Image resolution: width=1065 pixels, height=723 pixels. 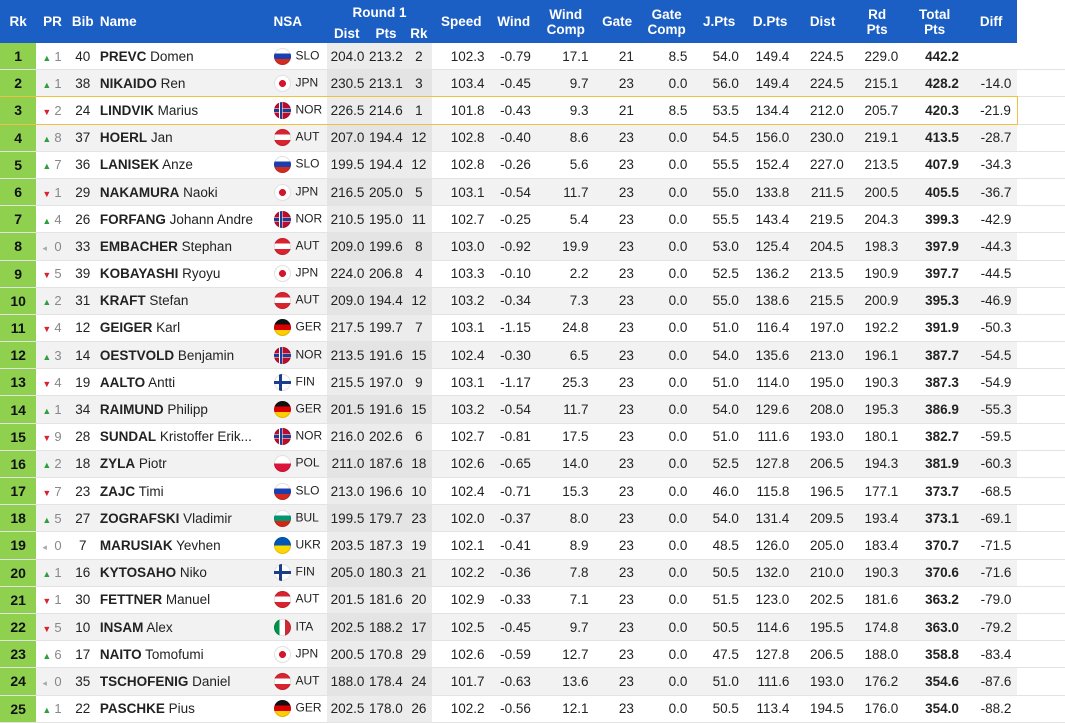 What do you see at coordinates (770, 21) in the screenshot?
I see `col-dpts-header: D.Pts` at bounding box center [770, 21].